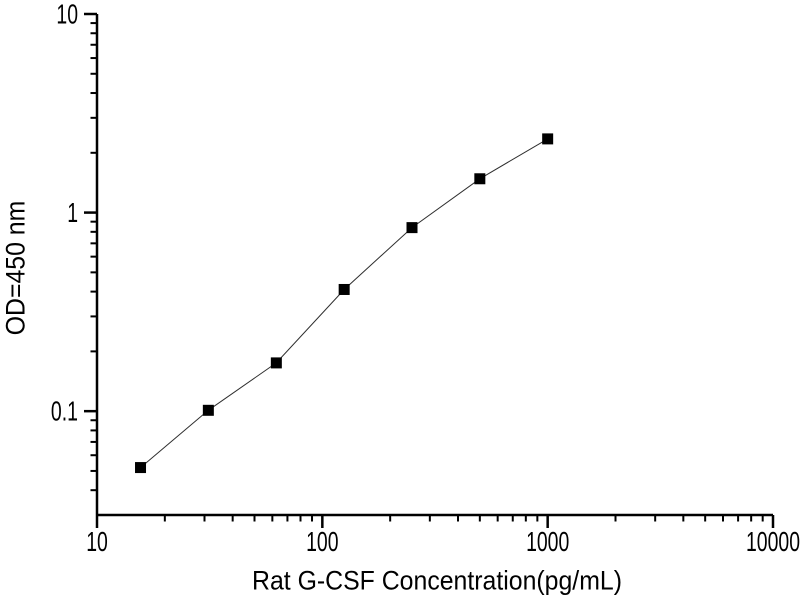  Describe the element at coordinates (67, 15) in the screenshot. I see `y-tick-label: 10` at that location.